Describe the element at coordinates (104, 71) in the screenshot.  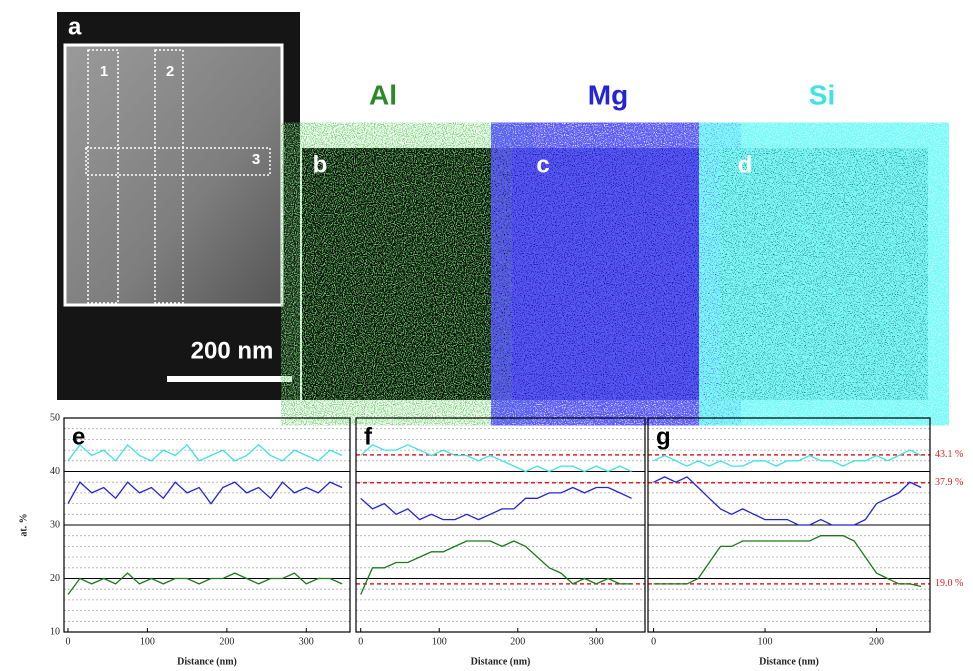
I see `region-label: 1` at that location.